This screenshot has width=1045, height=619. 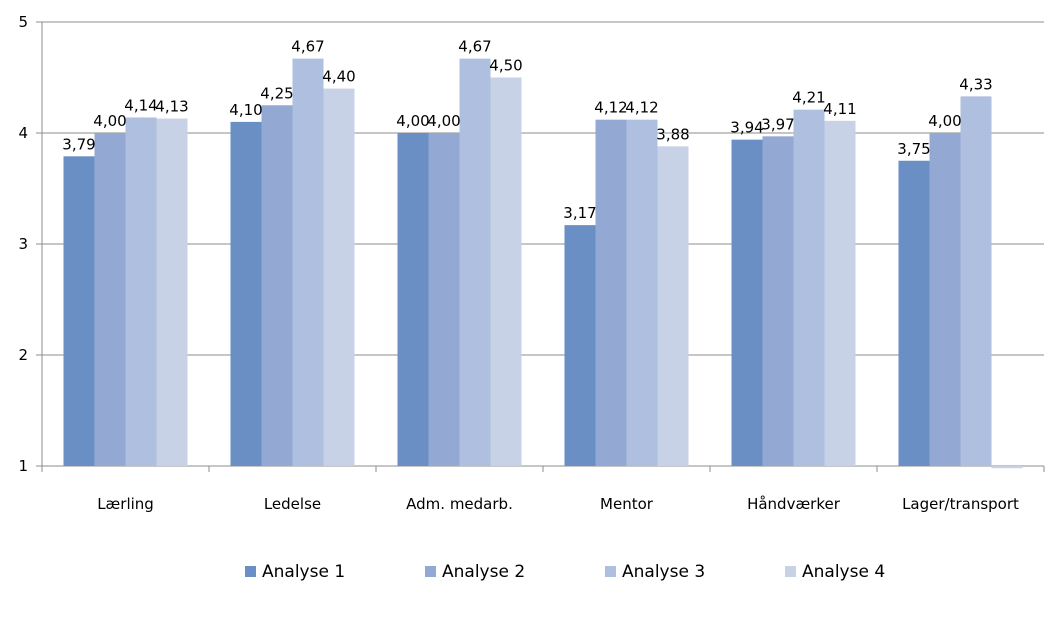 What do you see at coordinates (808, 98) in the screenshot?
I see `data-label: 4,21` at bounding box center [808, 98].